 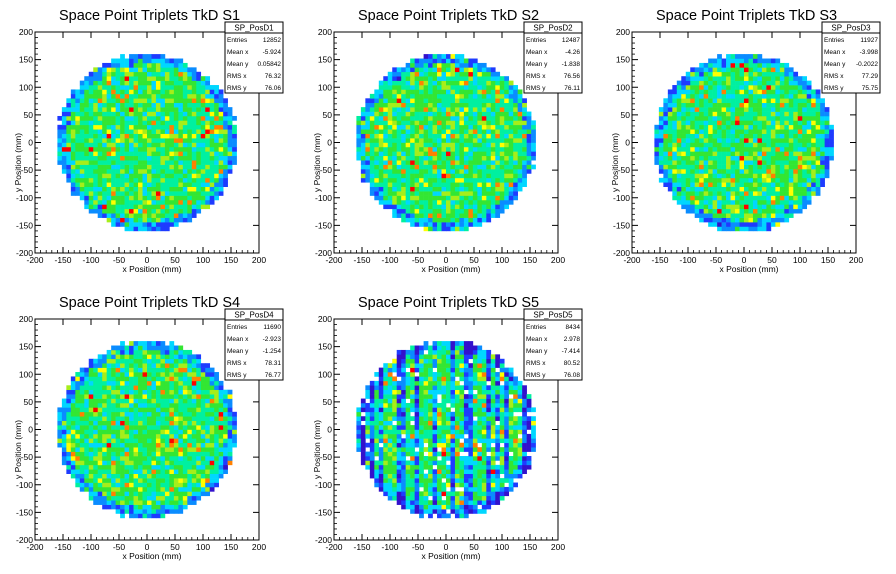 I want to click on stats-box-frame, so click(x=553, y=57).